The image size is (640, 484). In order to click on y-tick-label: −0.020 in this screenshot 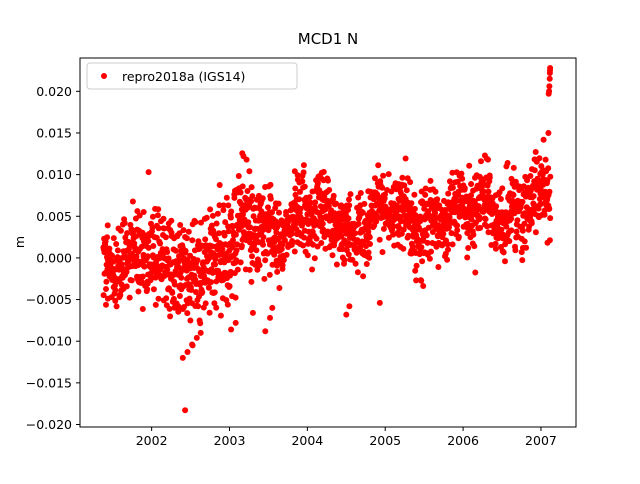, I will do `click(49, 424)`.